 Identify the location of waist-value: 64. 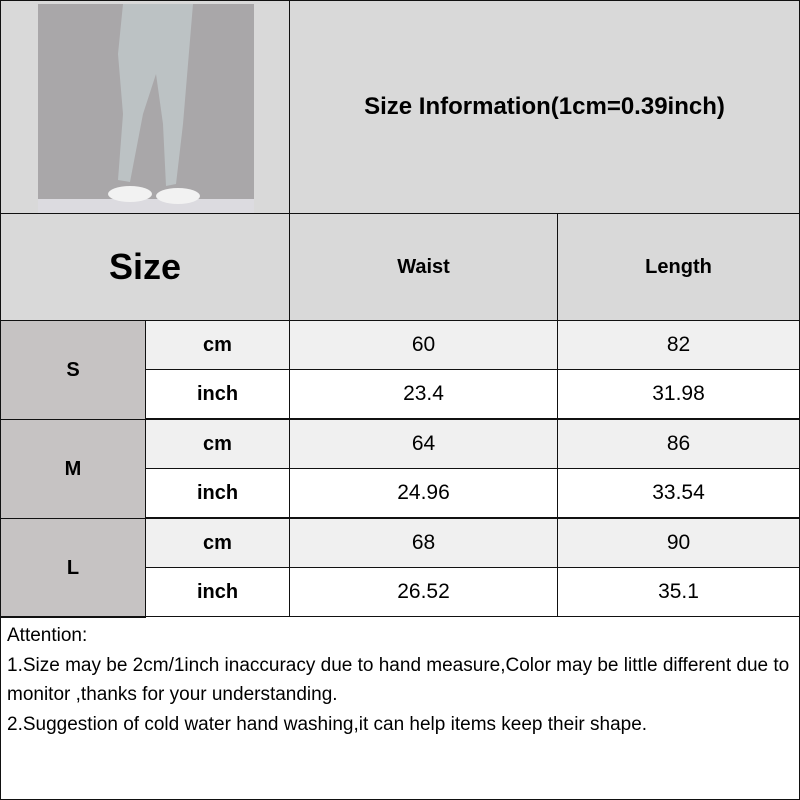
(423, 444).